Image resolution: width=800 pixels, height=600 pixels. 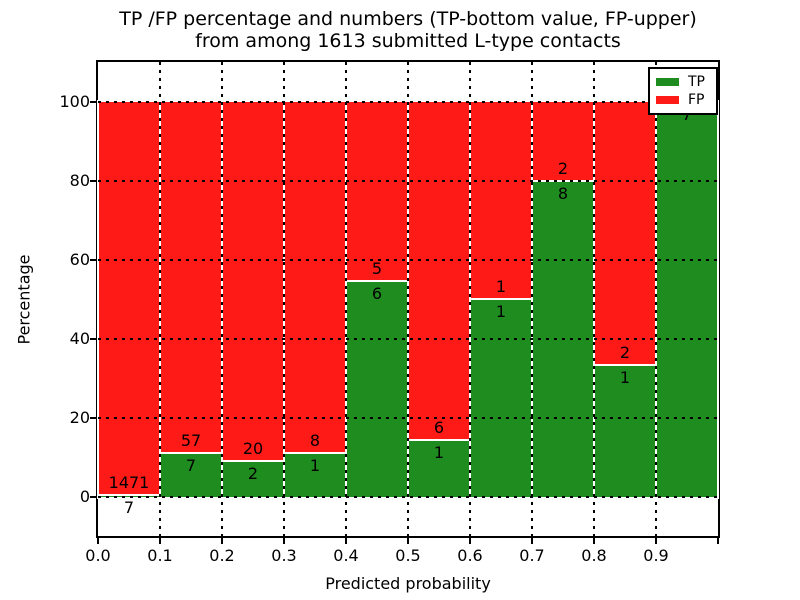 I want to click on fp-count-label: 1471, so click(x=129, y=482).